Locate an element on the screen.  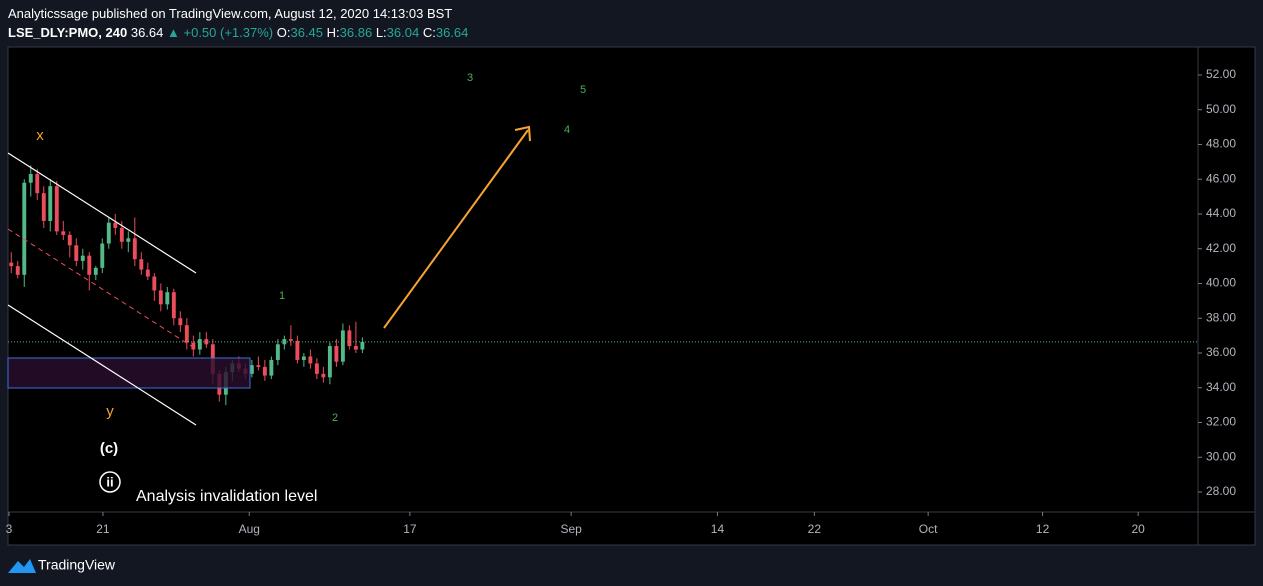
x-tick-label: 3 is located at coordinates (9, 529).